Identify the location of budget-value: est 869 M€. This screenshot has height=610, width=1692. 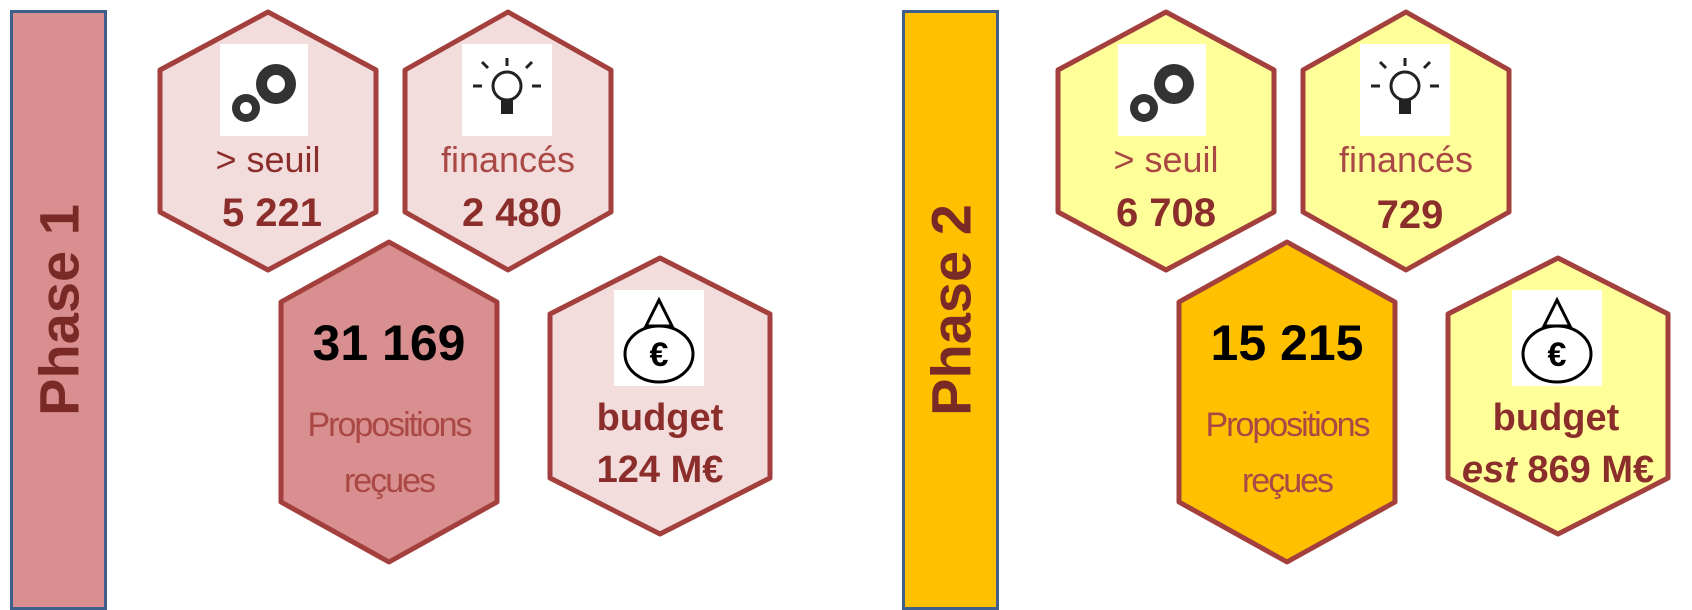
(1558, 470).